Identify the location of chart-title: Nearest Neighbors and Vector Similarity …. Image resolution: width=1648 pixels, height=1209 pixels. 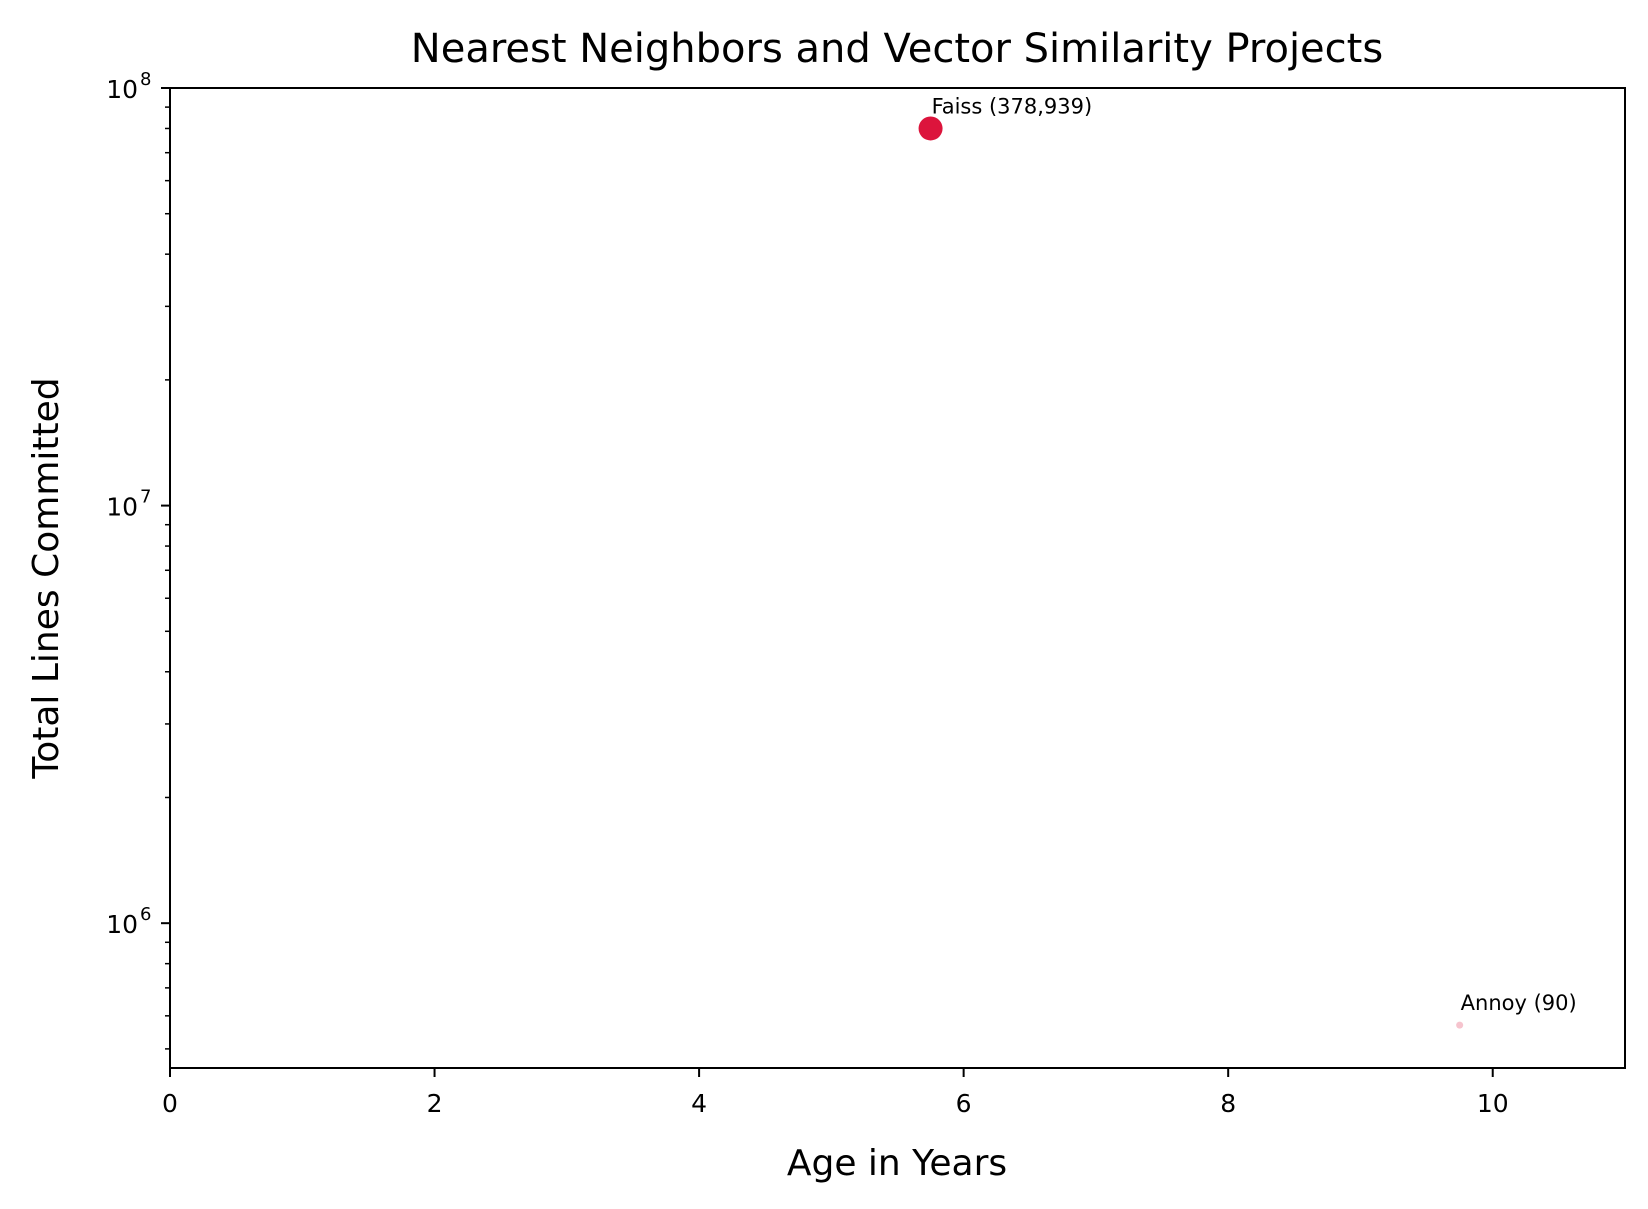
(897, 49).